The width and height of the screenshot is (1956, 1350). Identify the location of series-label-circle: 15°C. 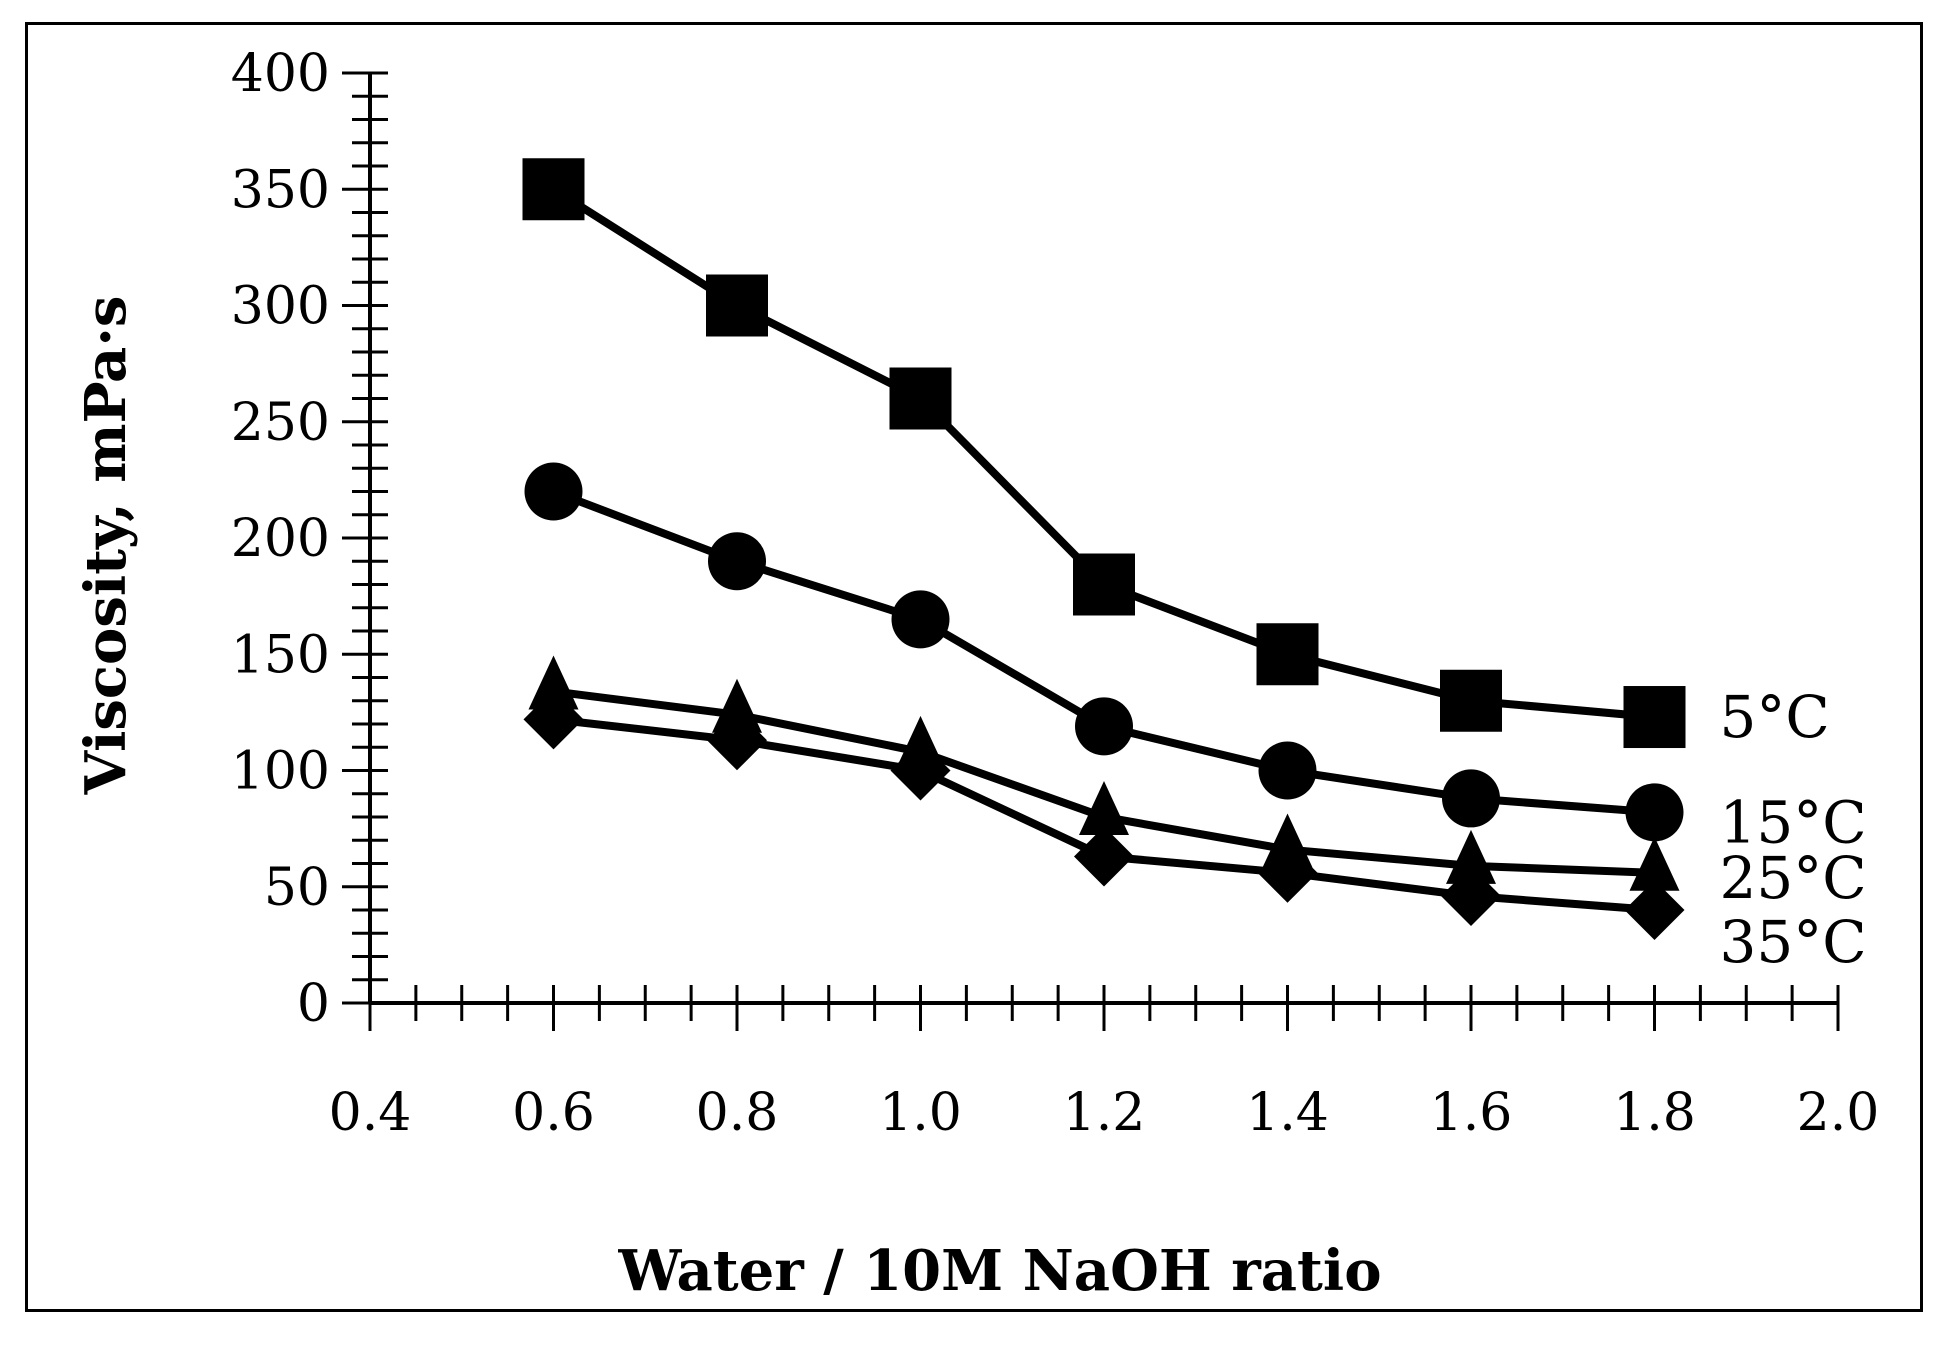
(1793, 822).